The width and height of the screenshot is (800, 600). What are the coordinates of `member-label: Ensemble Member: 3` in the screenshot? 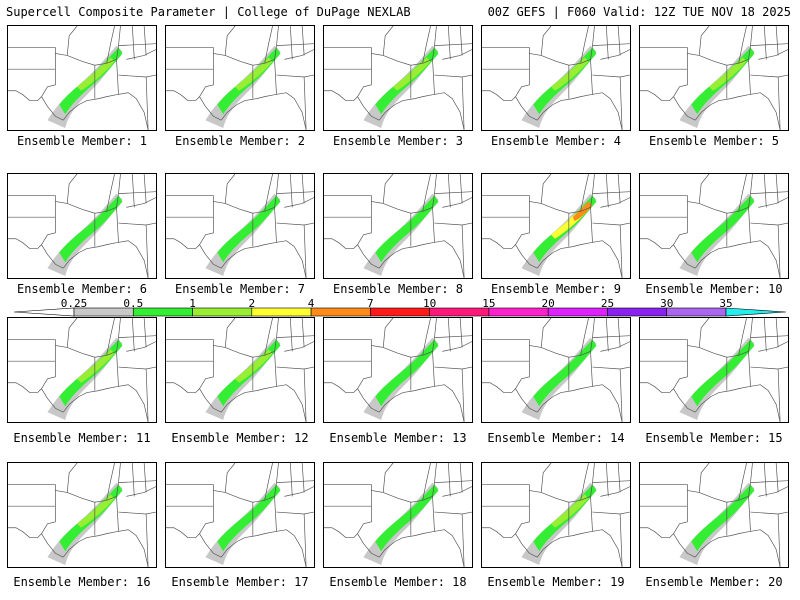 It's located at (398, 141).